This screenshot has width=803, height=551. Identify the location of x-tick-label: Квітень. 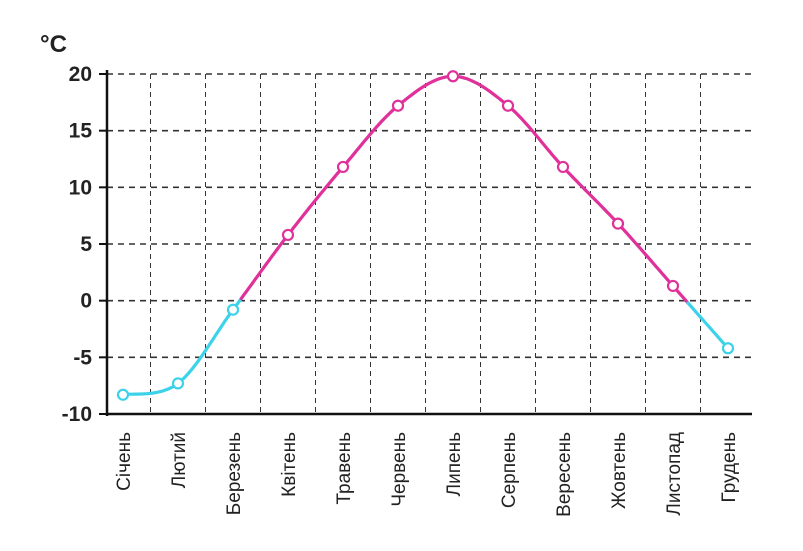
(289, 464).